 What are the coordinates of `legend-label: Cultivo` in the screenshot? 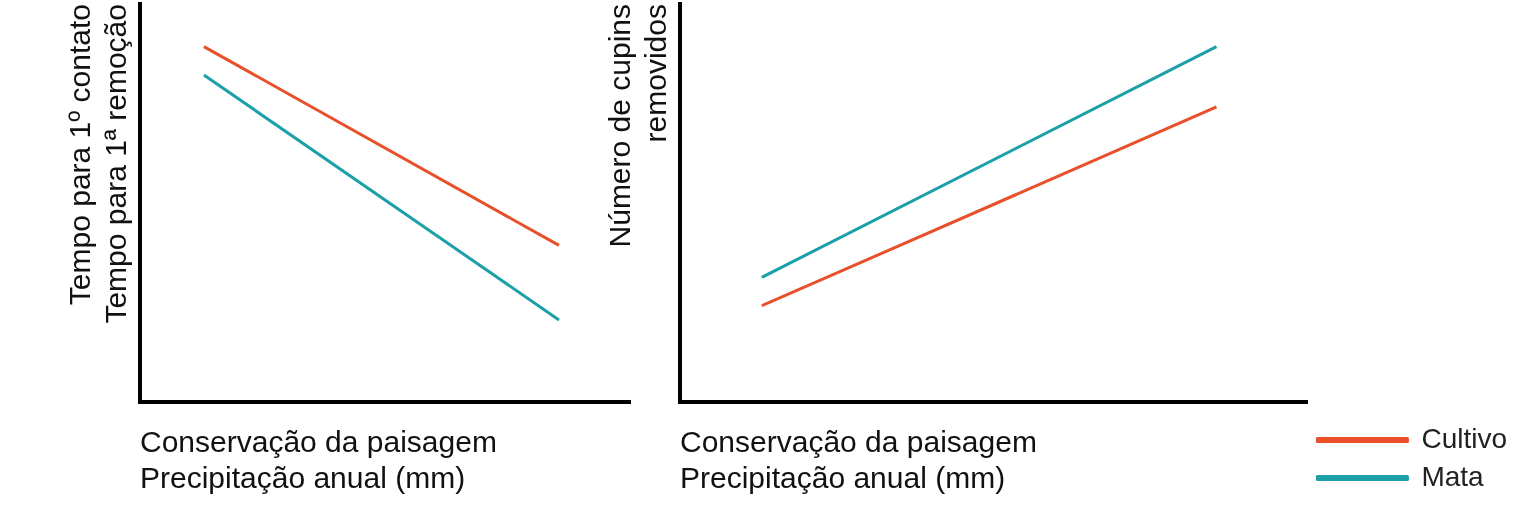 It's located at (1464, 438).